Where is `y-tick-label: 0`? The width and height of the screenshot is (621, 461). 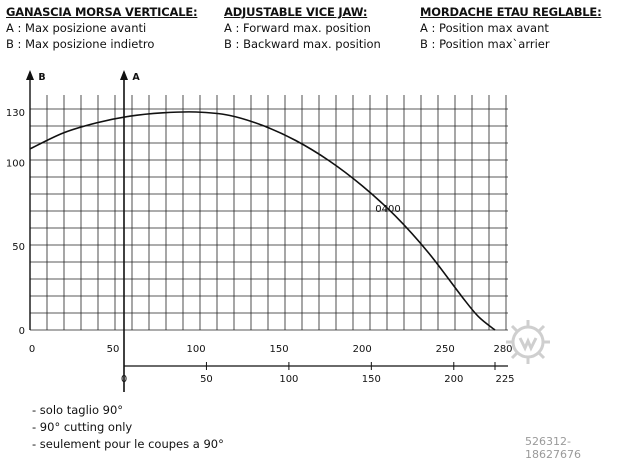 y-tick-label: 0 is located at coordinates (22, 331).